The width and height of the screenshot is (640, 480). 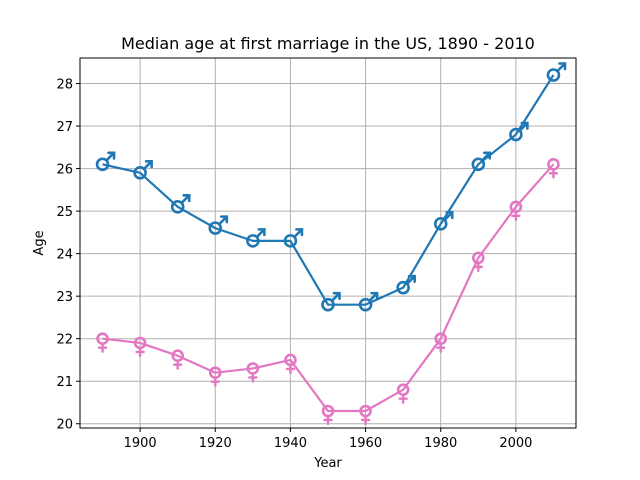 What do you see at coordinates (515, 443) in the screenshot?
I see `x-tick-label: 2000` at bounding box center [515, 443].